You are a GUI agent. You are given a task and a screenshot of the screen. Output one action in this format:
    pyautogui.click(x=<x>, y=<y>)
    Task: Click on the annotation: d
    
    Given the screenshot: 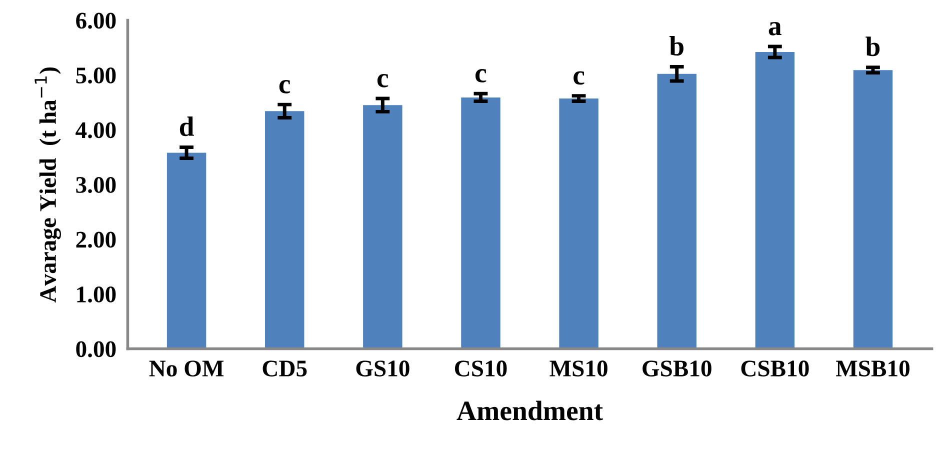 What is the action you would take?
    pyautogui.click(x=187, y=126)
    